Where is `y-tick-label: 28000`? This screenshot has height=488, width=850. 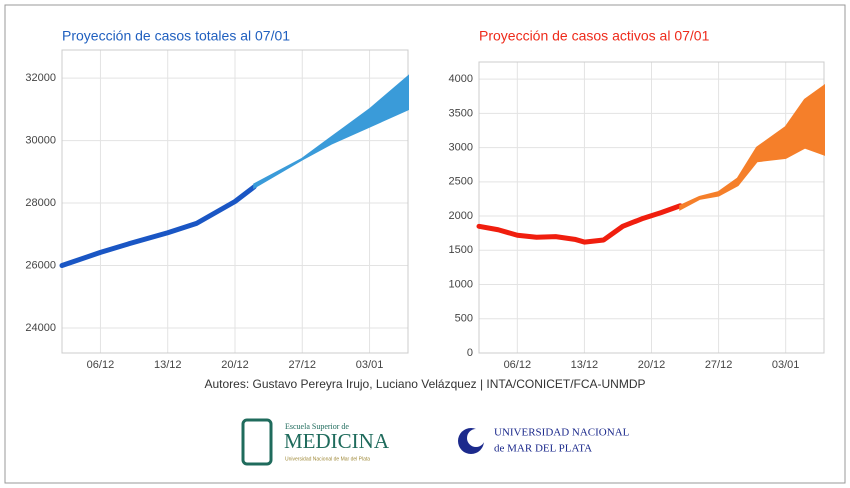 y-tick-label: 28000 is located at coordinates (40, 203).